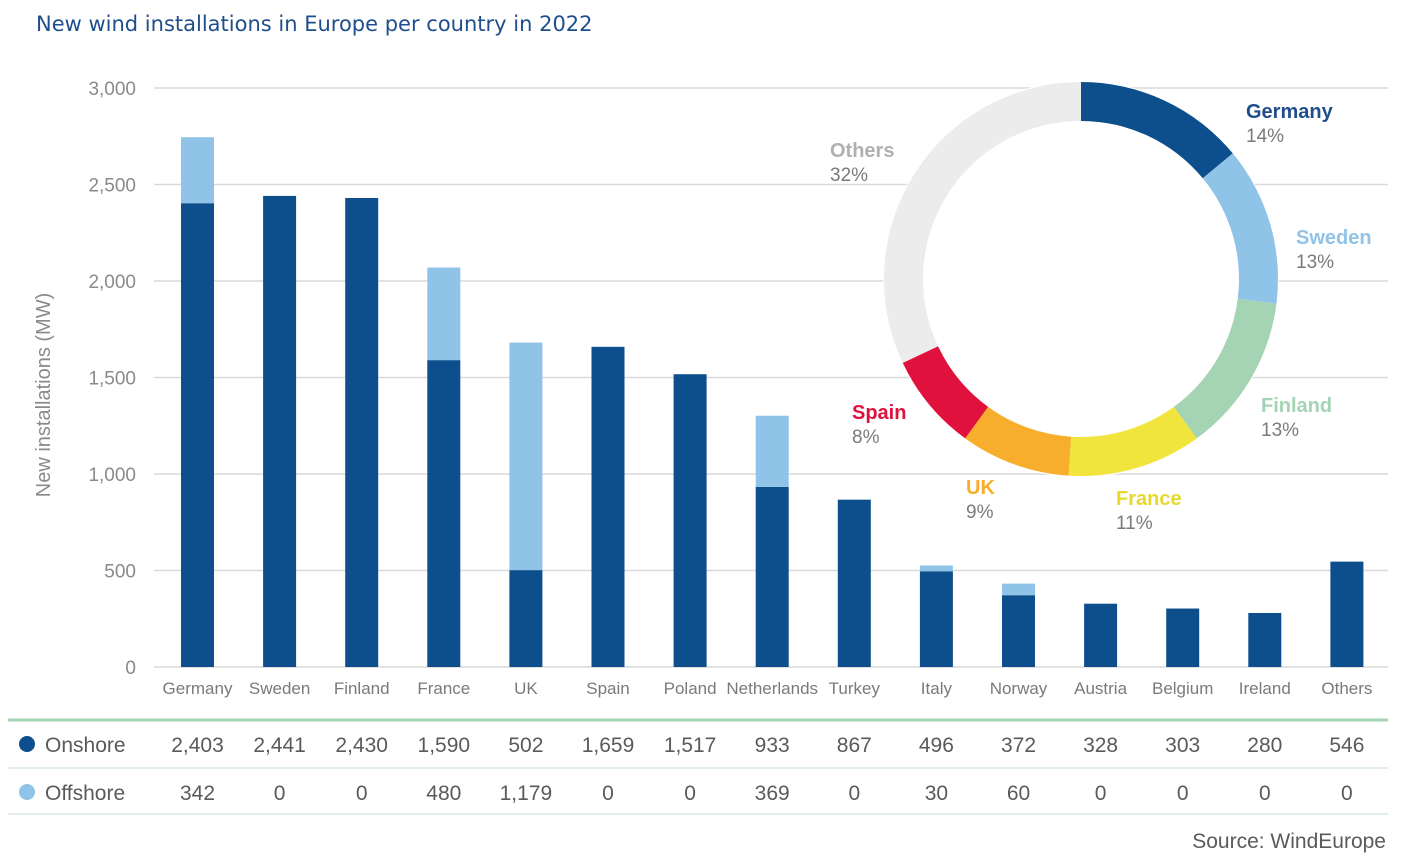  What do you see at coordinates (197, 435) in the screenshot?
I see `bar-onshore-germany` at bounding box center [197, 435].